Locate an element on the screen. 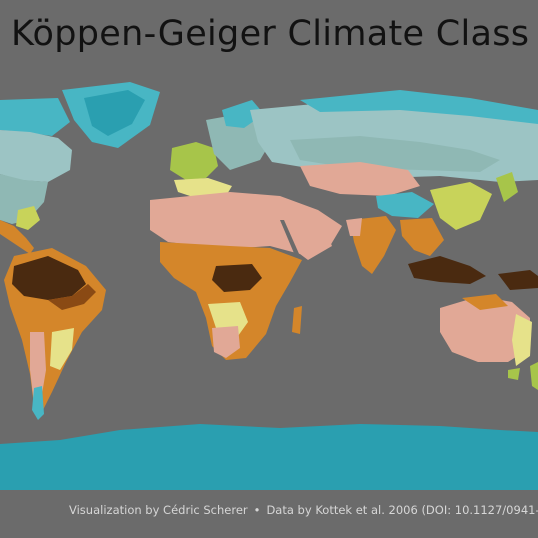  australia-east-humid is located at coordinates (522, 340).